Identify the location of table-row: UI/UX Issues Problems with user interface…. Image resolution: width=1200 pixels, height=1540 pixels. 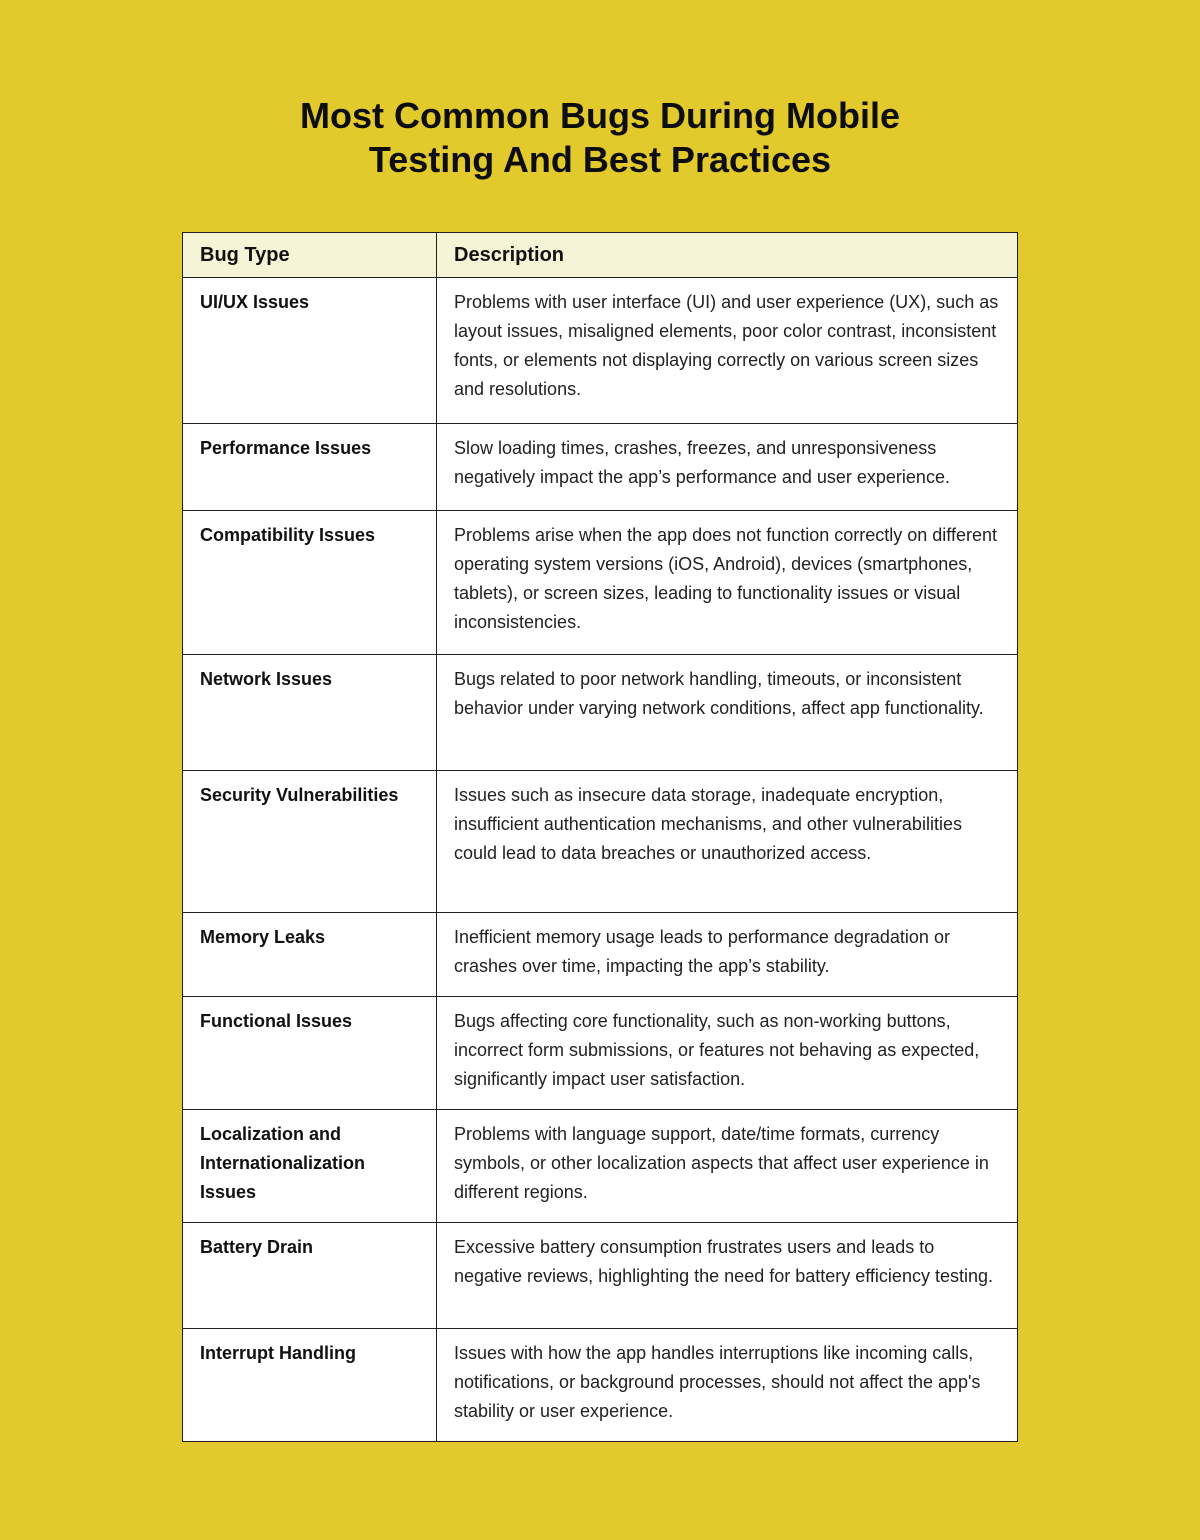
(600, 350).